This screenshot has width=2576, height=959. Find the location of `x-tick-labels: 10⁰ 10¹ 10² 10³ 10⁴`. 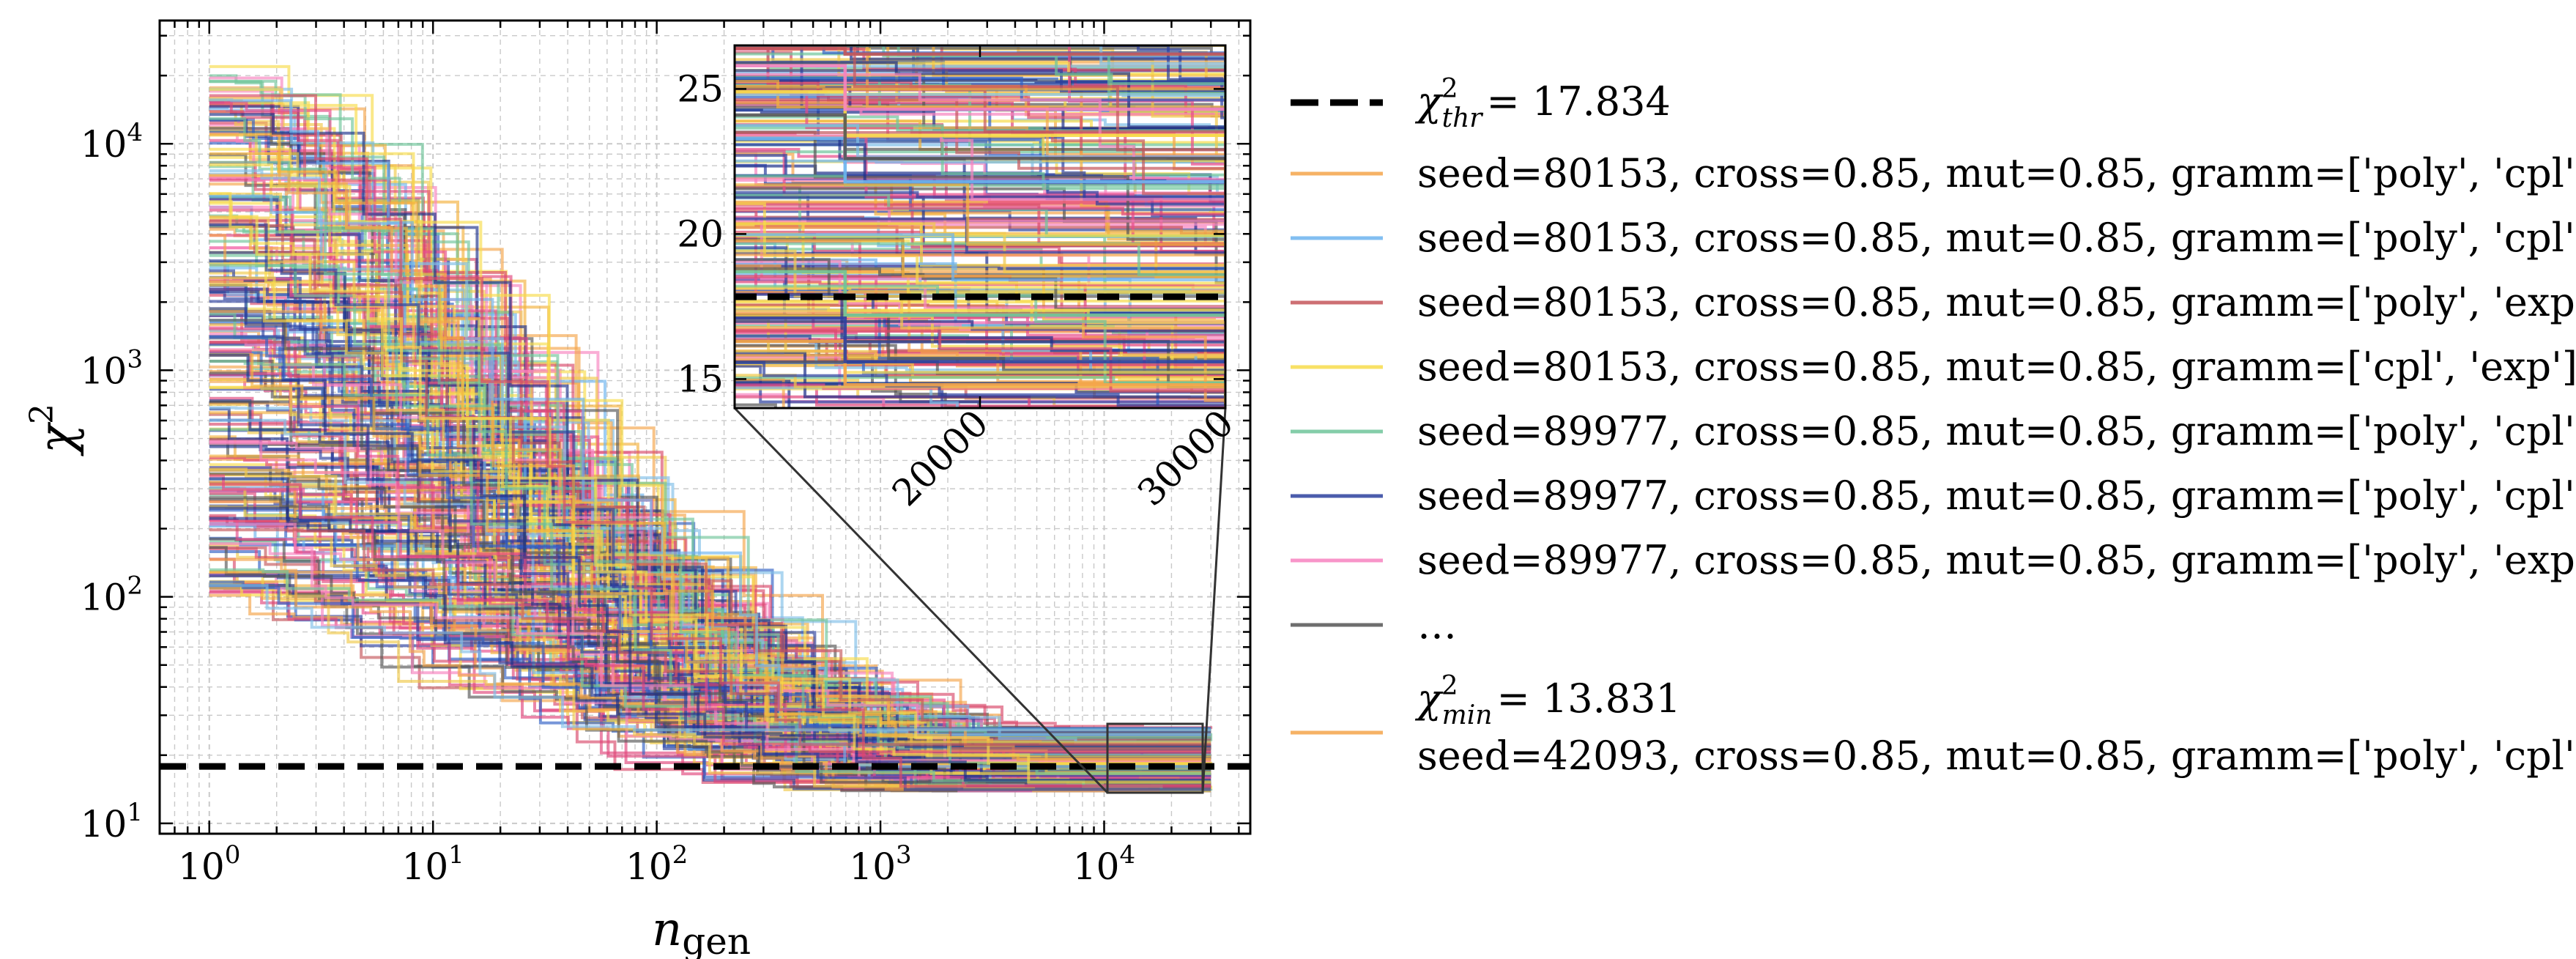

x-tick-labels: 10⁰ 10¹ 10² 10³ 10⁴ is located at coordinates (656, 864).